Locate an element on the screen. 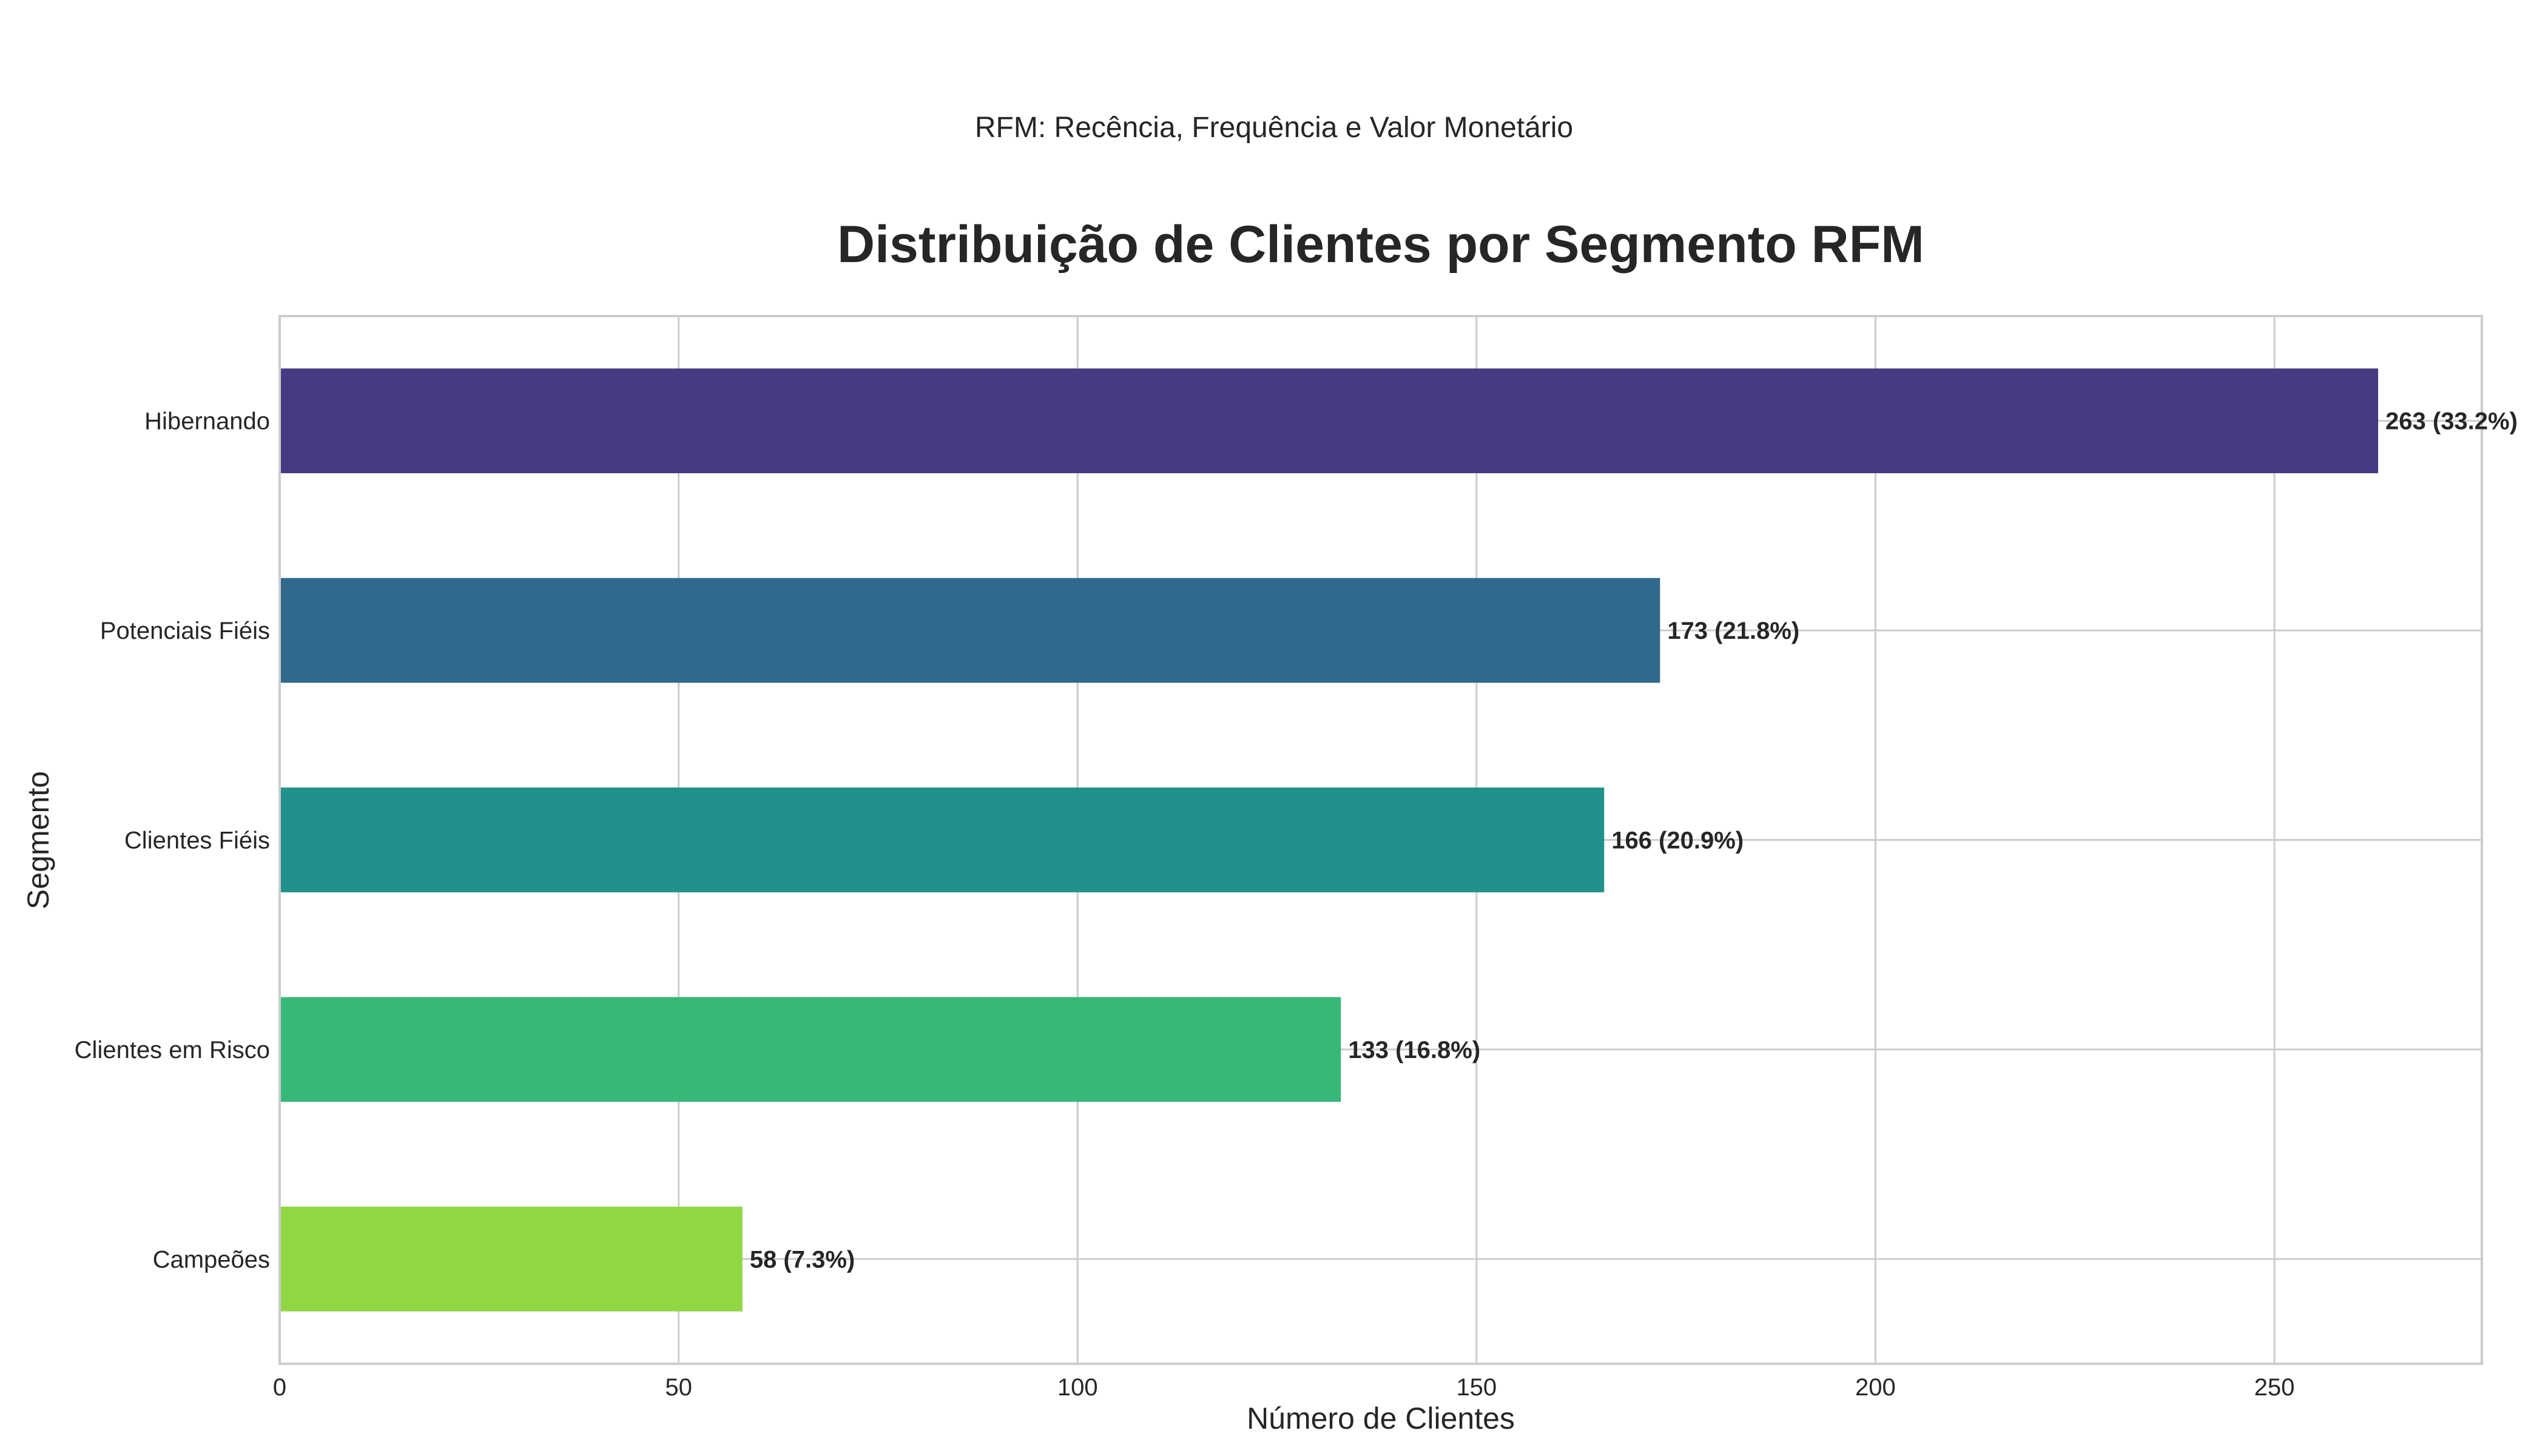 The height and width of the screenshot is (1456, 2548). y-tick-label: Clientes em Risco is located at coordinates (172, 1050).